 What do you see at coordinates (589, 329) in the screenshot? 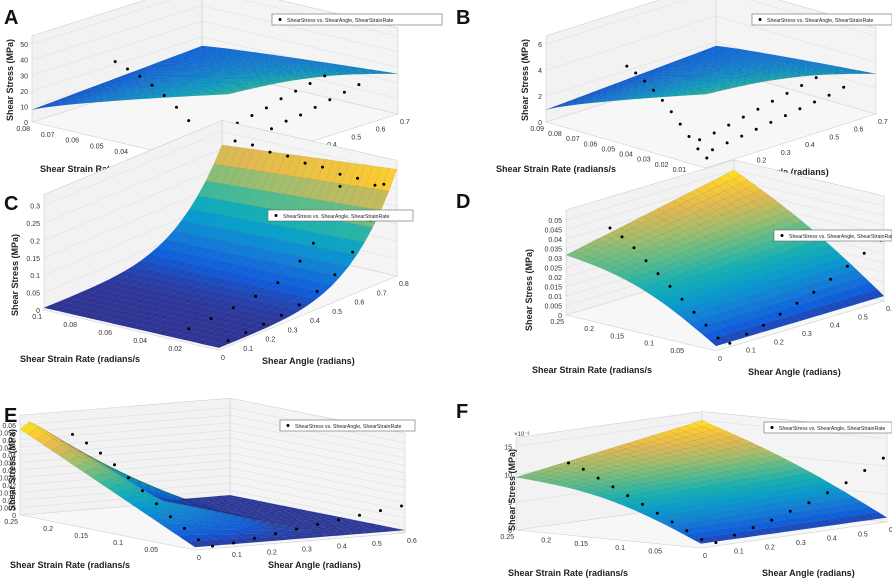
I see `x-tick-label: 0.2` at bounding box center [589, 329].